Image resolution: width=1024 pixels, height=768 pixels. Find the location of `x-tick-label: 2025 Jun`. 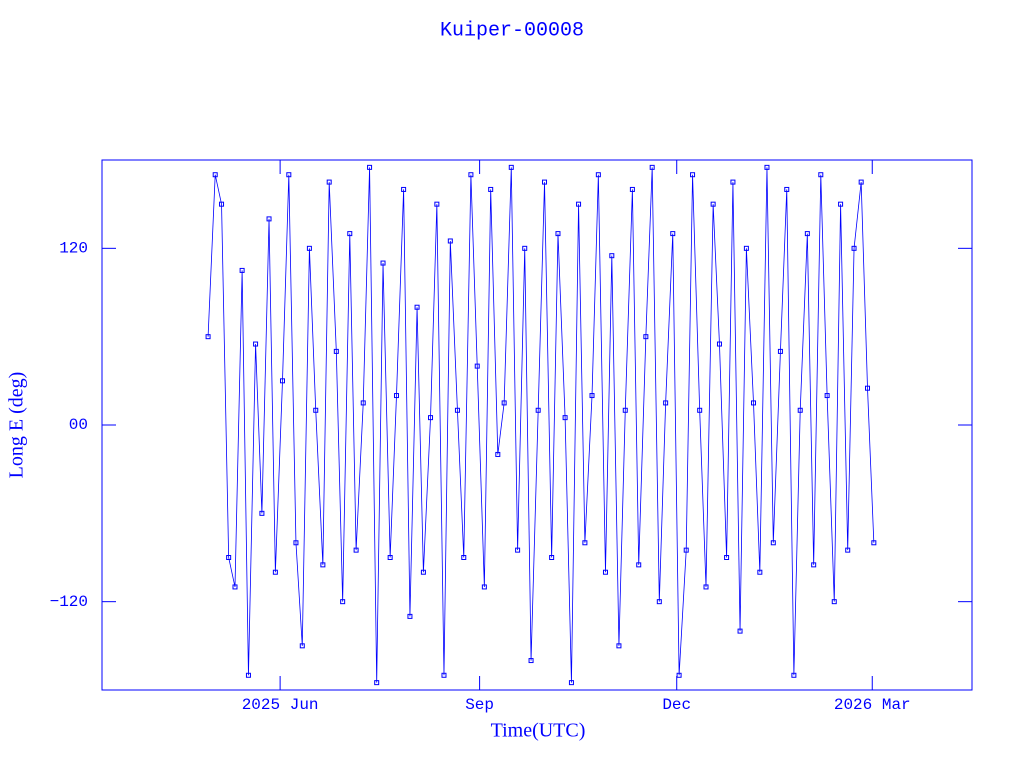

x-tick-label: 2025 Jun is located at coordinates (280, 705).